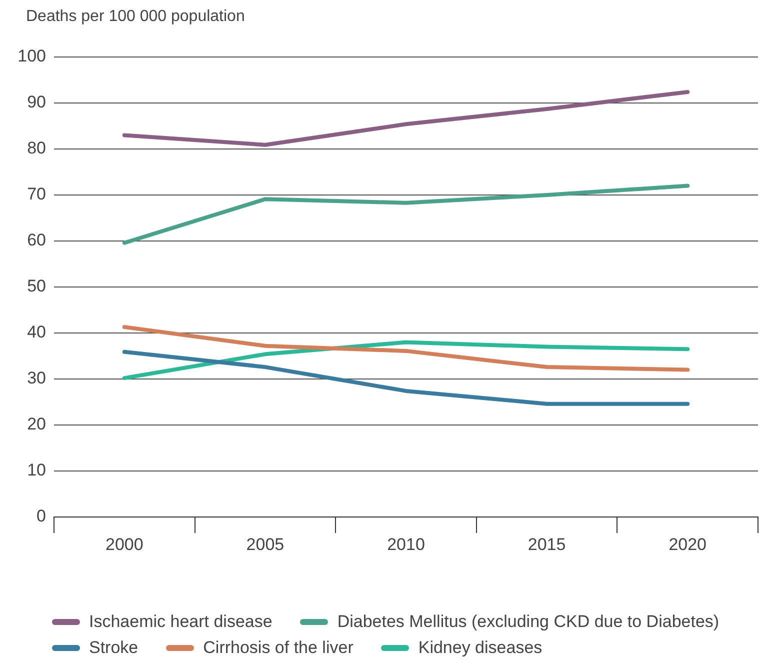  Describe the element at coordinates (36, 332) in the screenshot. I see `y-tick-label: 40` at that location.